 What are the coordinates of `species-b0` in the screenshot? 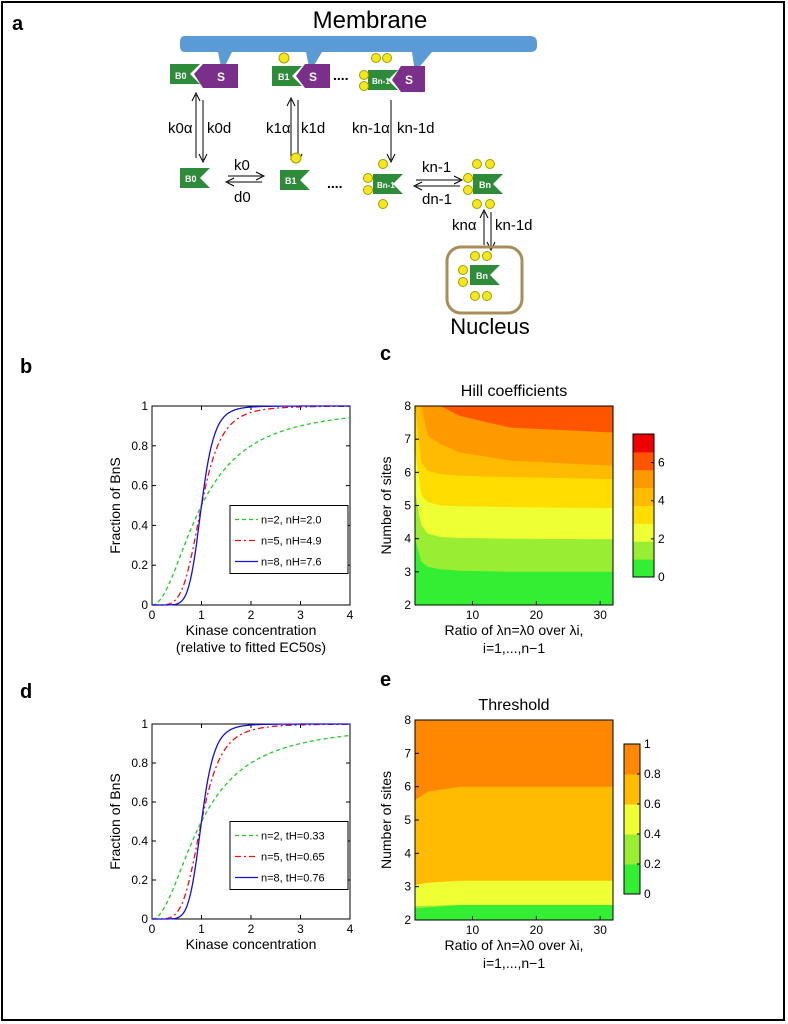 It's located at (195, 178).